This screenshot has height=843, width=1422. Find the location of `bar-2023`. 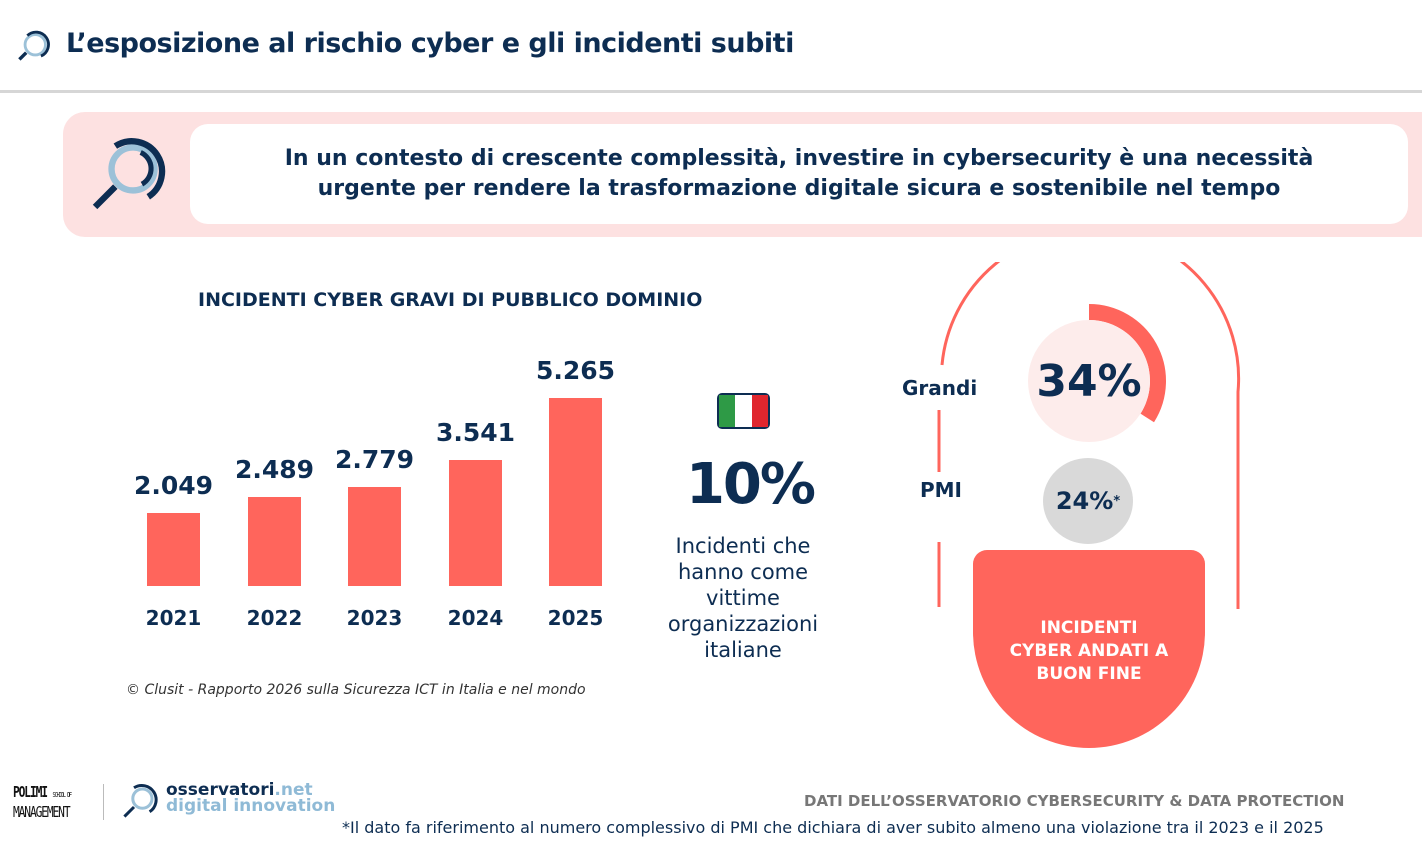

bar-2023 is located at coordinates (374, 536).